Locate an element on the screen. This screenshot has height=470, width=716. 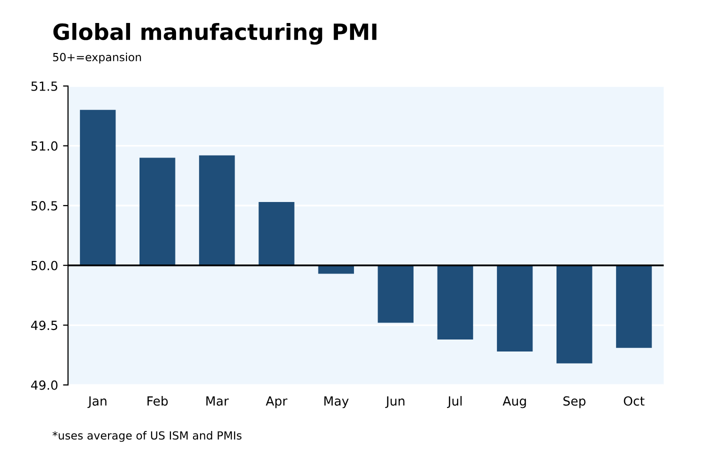
x-tick-label: Apr is located at coordinates (277, 402).